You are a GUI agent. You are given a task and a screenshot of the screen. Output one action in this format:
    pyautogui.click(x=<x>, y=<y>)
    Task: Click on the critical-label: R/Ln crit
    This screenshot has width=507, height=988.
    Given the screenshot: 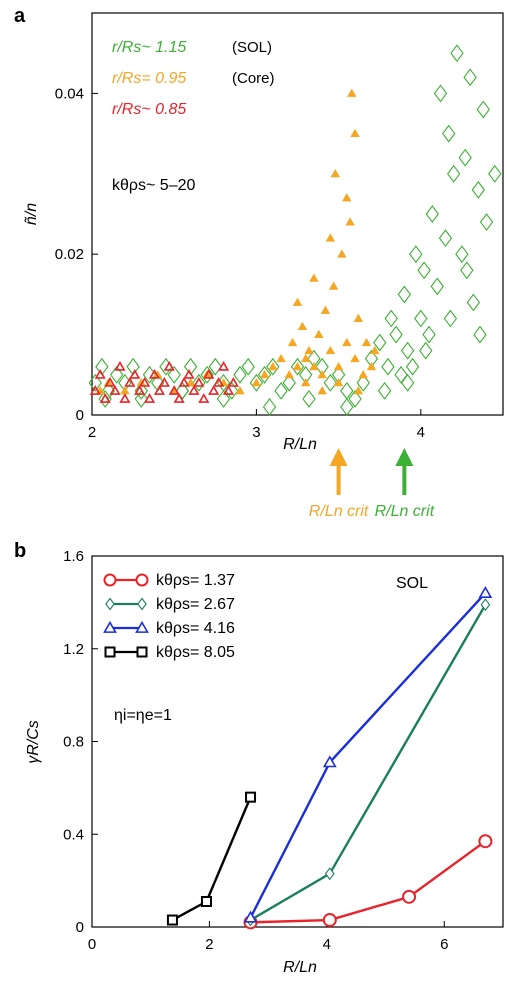 What is the action you would take?
    pyautogui.click(x=339, y=511)
    